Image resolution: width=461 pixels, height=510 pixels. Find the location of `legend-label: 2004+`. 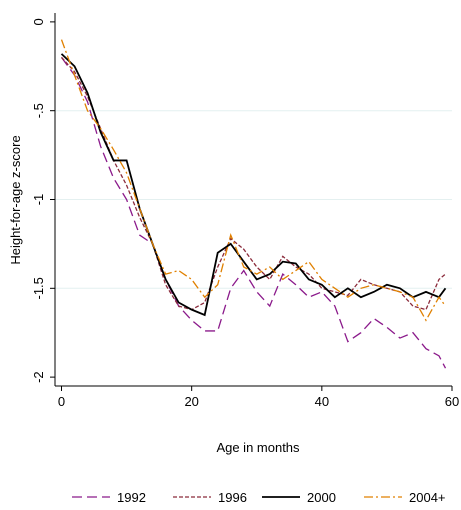

legend-label: 2004+ is located at coordinates (427, 497).